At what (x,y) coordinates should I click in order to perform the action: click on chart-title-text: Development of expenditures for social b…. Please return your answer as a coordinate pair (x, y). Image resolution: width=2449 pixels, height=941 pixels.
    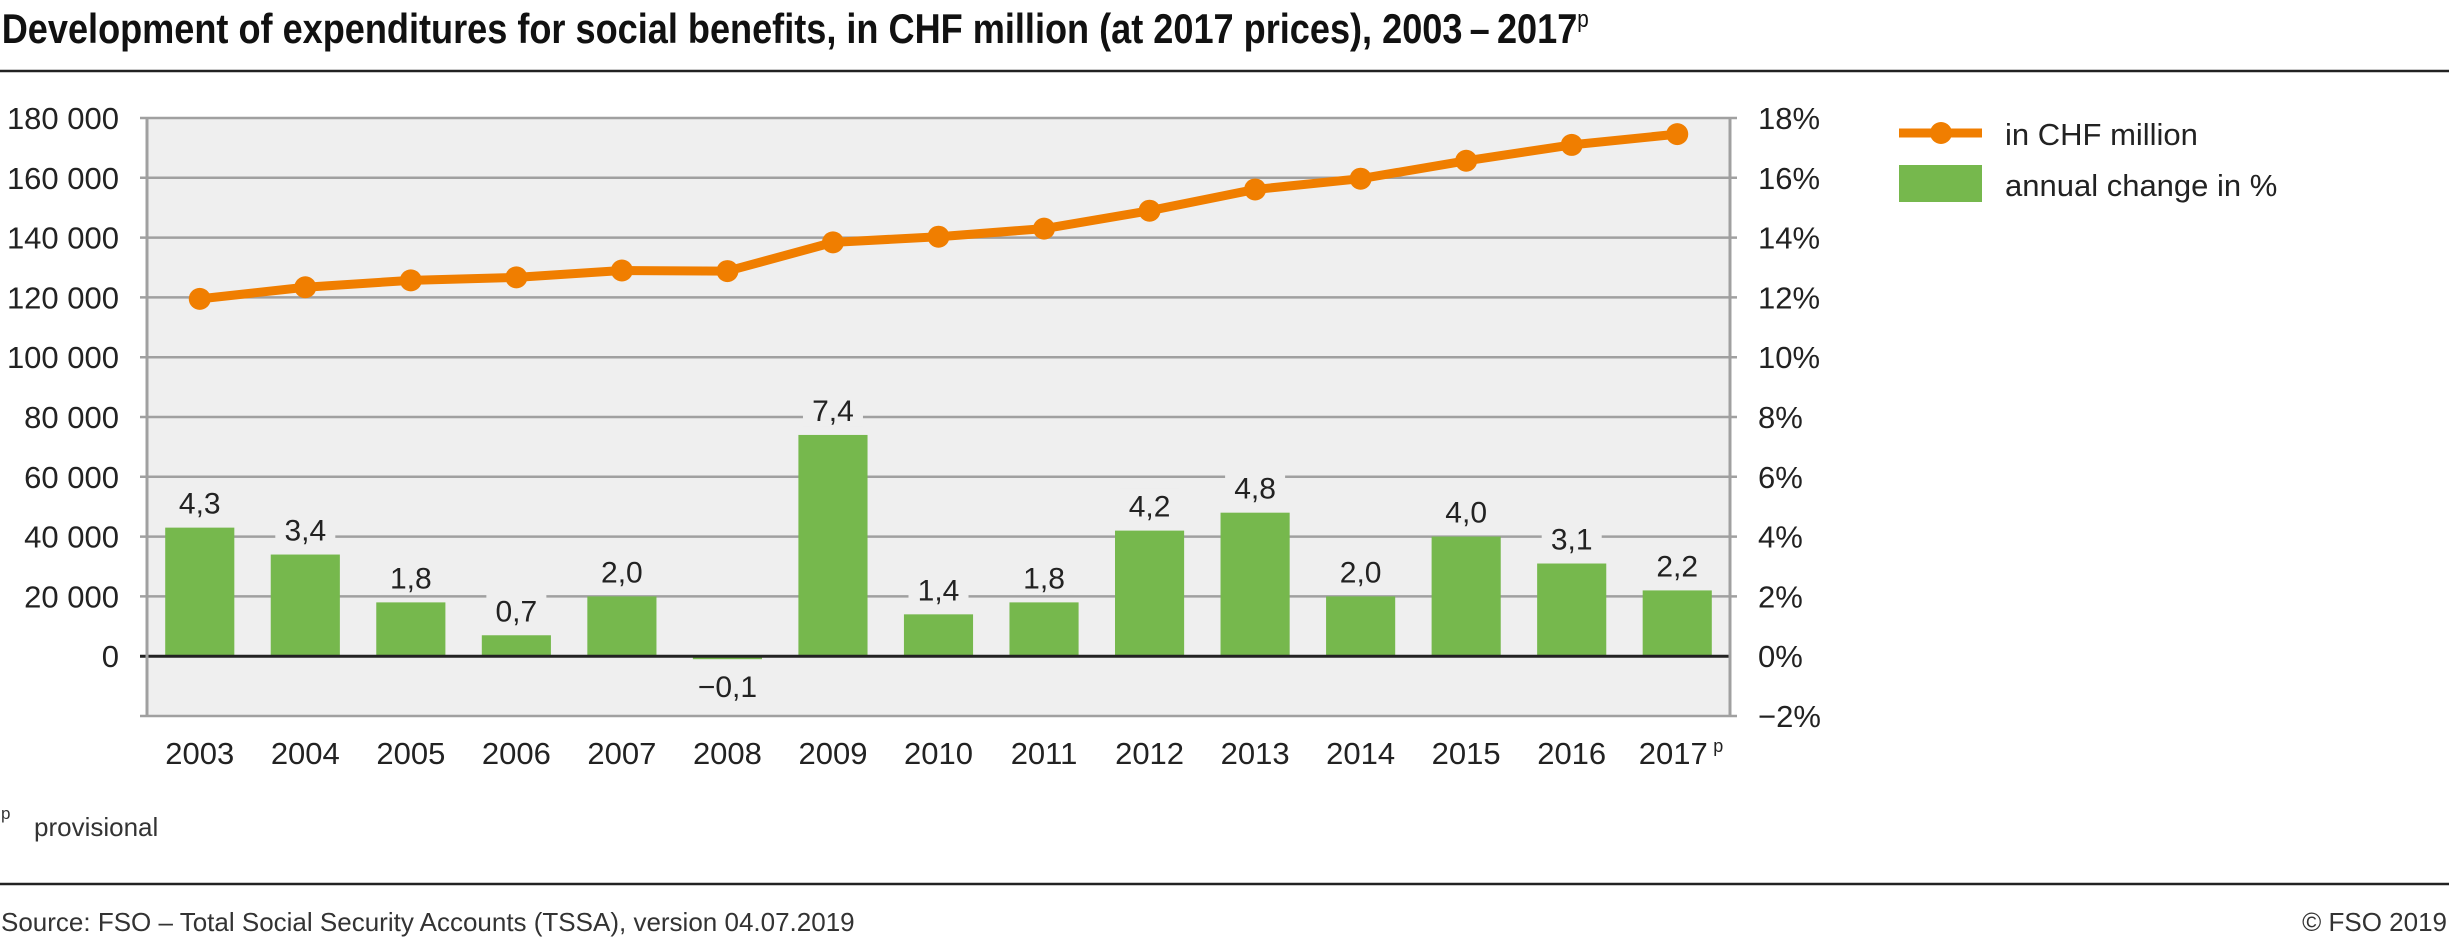
    Looking at the image, I should click on (790, 30).